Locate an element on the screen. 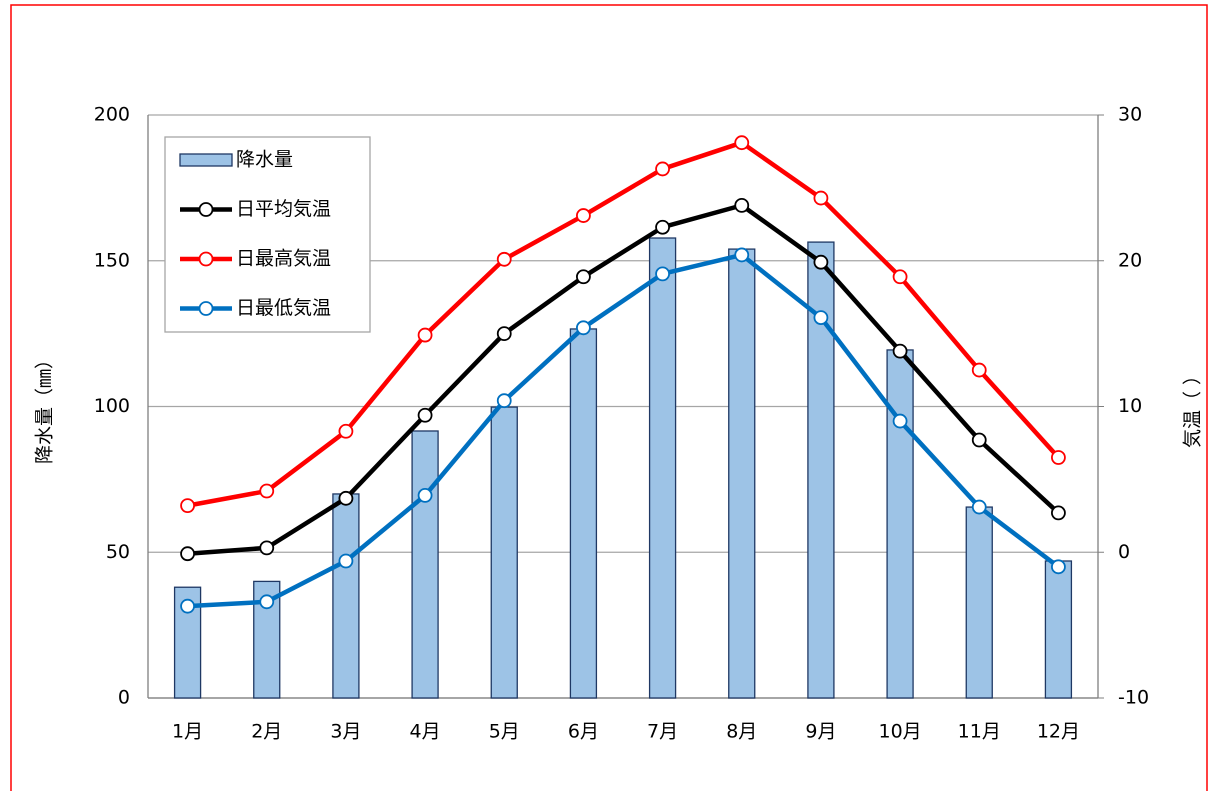 This screenshot has width=1212, height=791. x-tick-label: 4月 is located at coordinates (425, 732).